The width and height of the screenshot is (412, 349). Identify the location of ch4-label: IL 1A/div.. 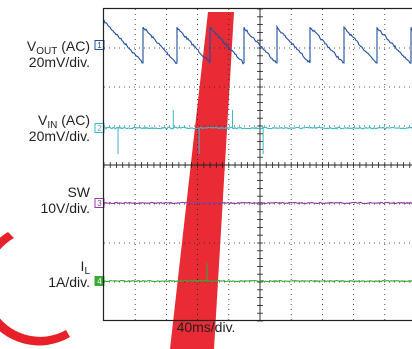
(69, 274).